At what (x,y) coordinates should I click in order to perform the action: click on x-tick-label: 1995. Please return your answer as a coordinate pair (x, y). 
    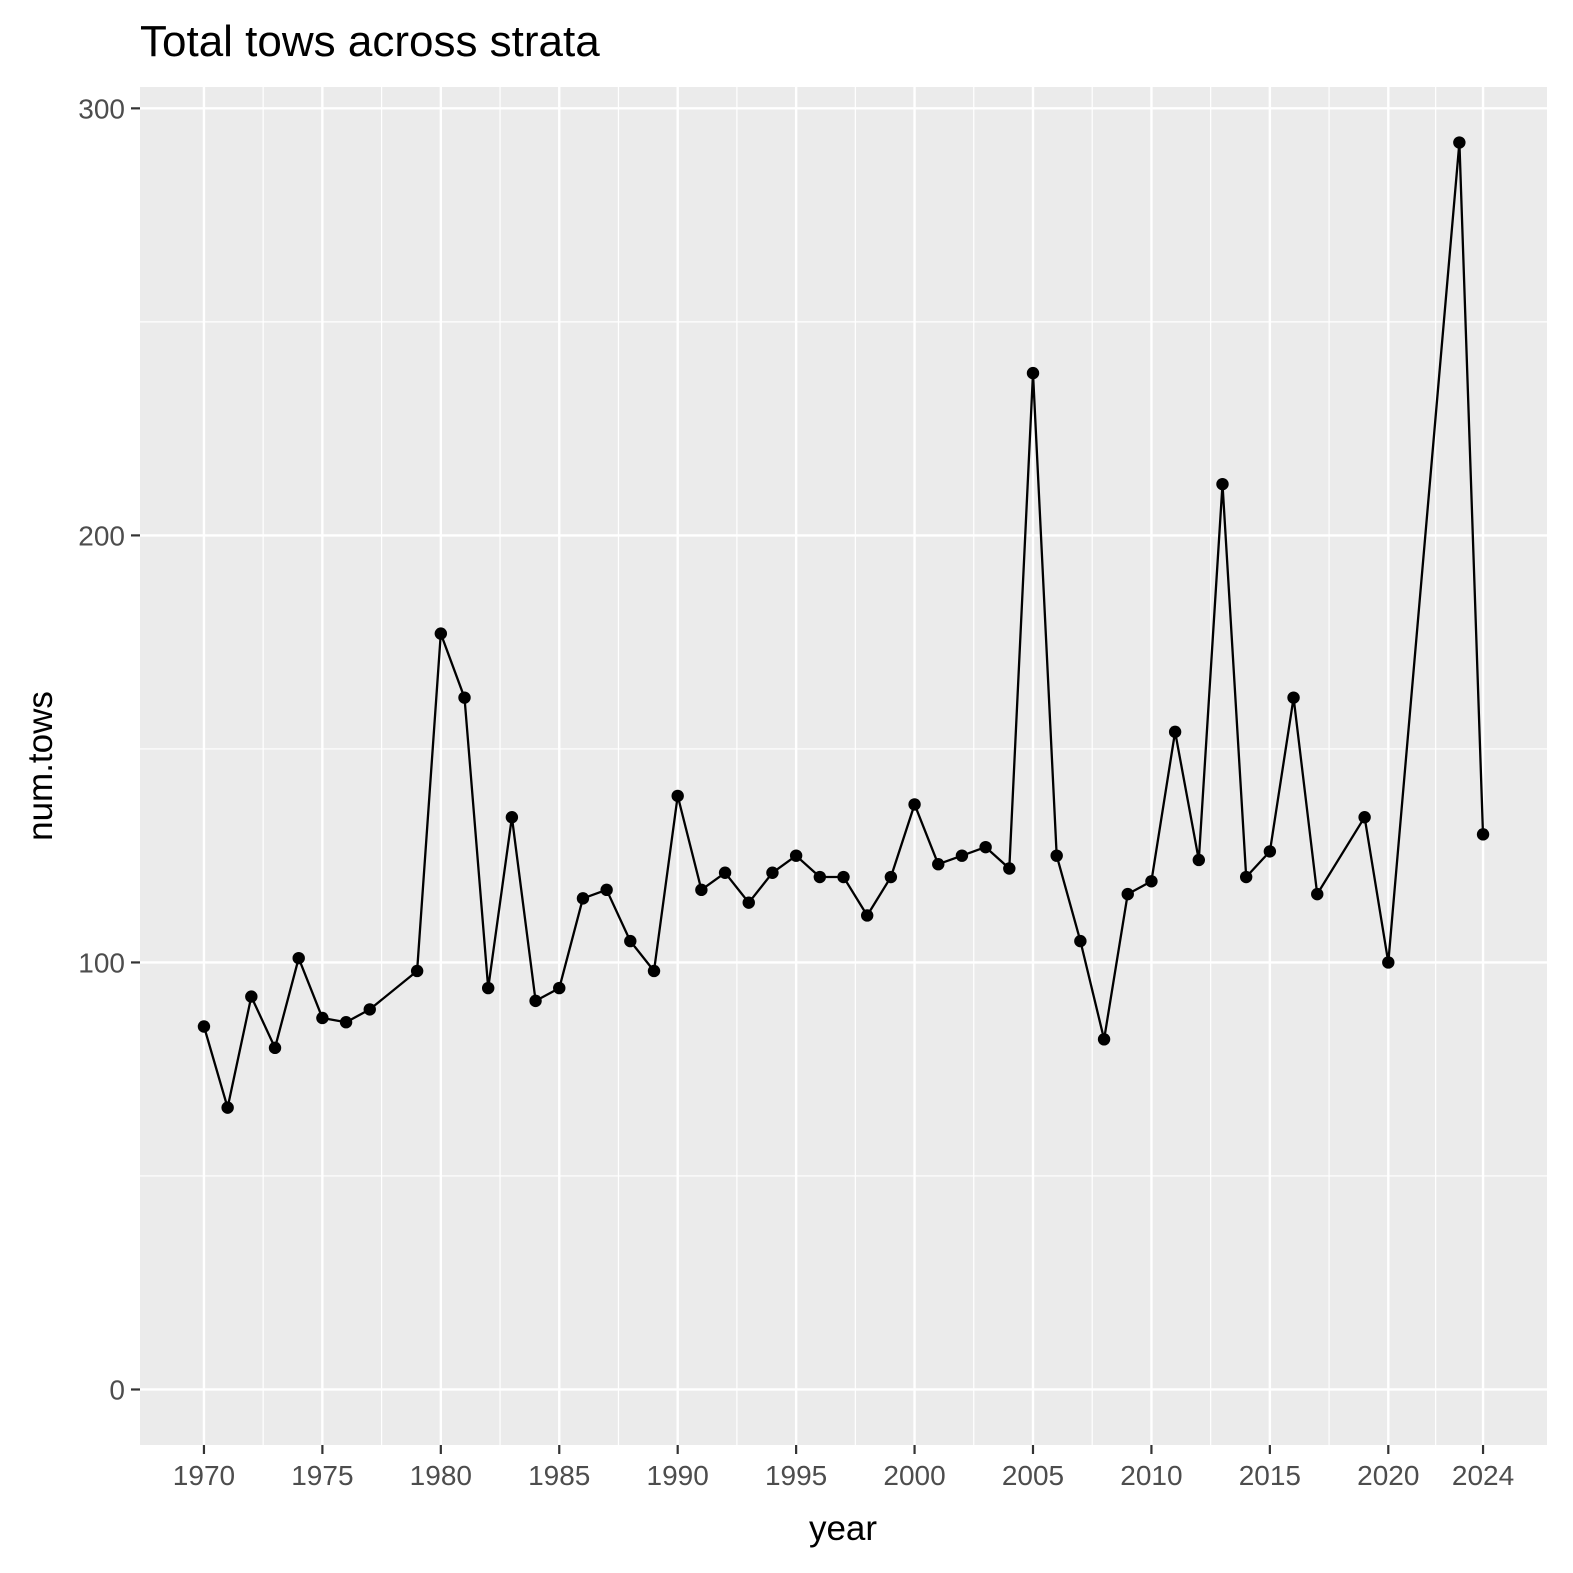
    Looking at the image, I should click on (796, 1475).